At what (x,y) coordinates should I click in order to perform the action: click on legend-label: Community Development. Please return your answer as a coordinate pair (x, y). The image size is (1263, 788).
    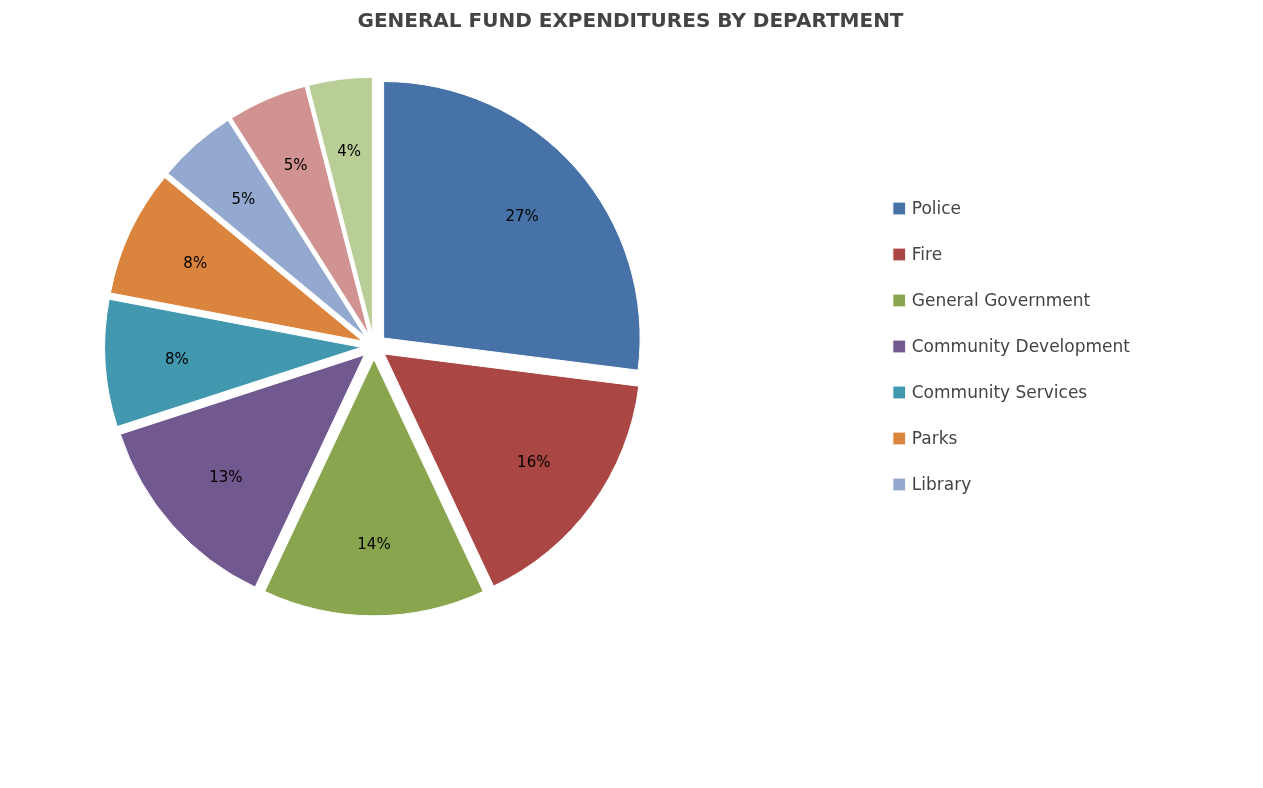
    Looking at the image, I should click on (1020, 346).